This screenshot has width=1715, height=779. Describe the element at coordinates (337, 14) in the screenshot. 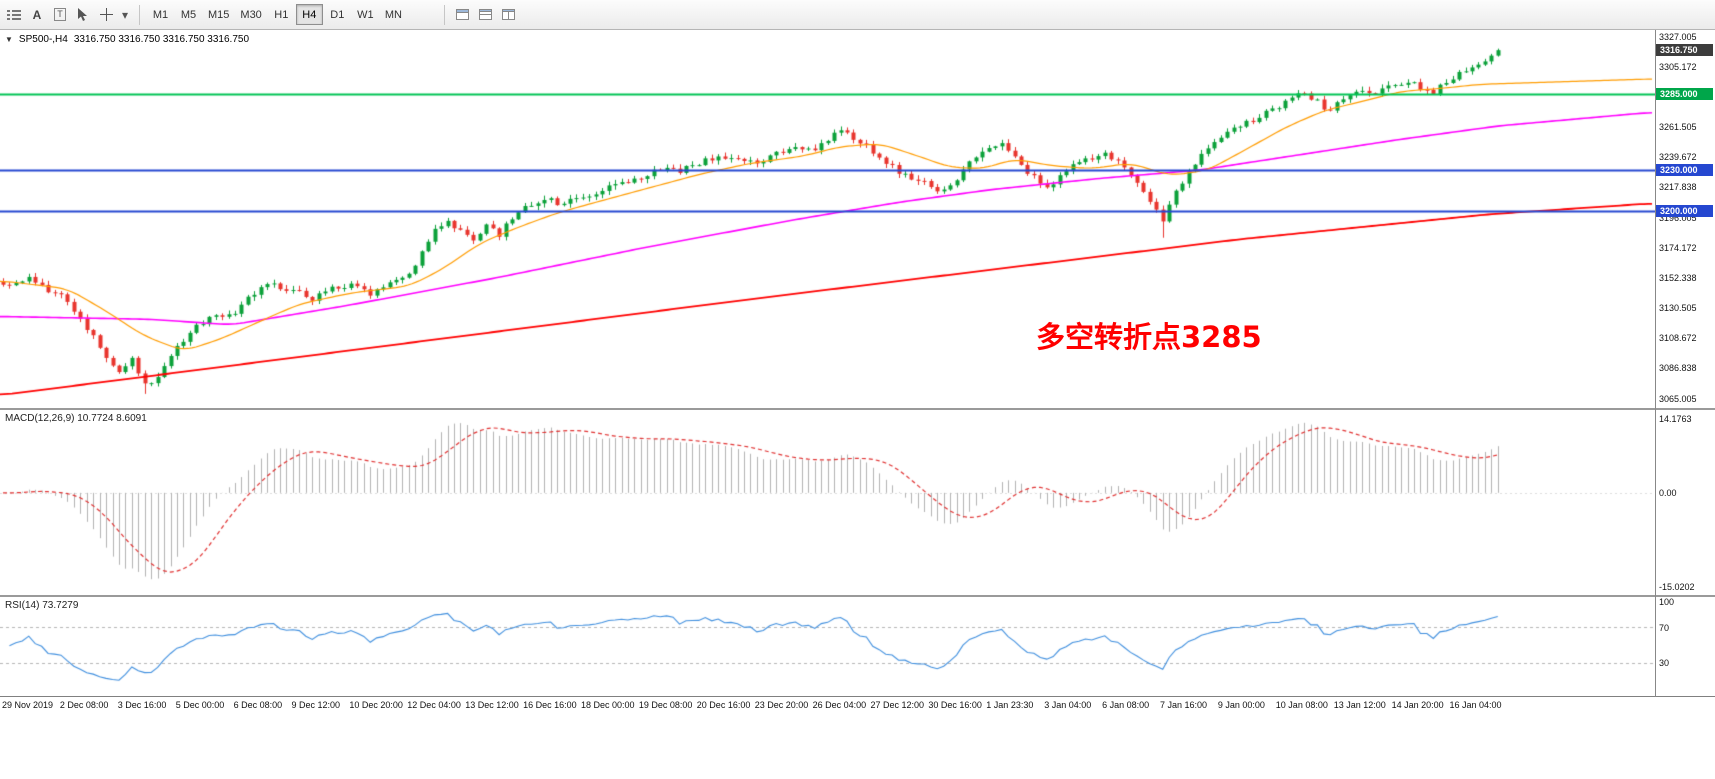

I see `timeframe-d1-button: D1` at that location.